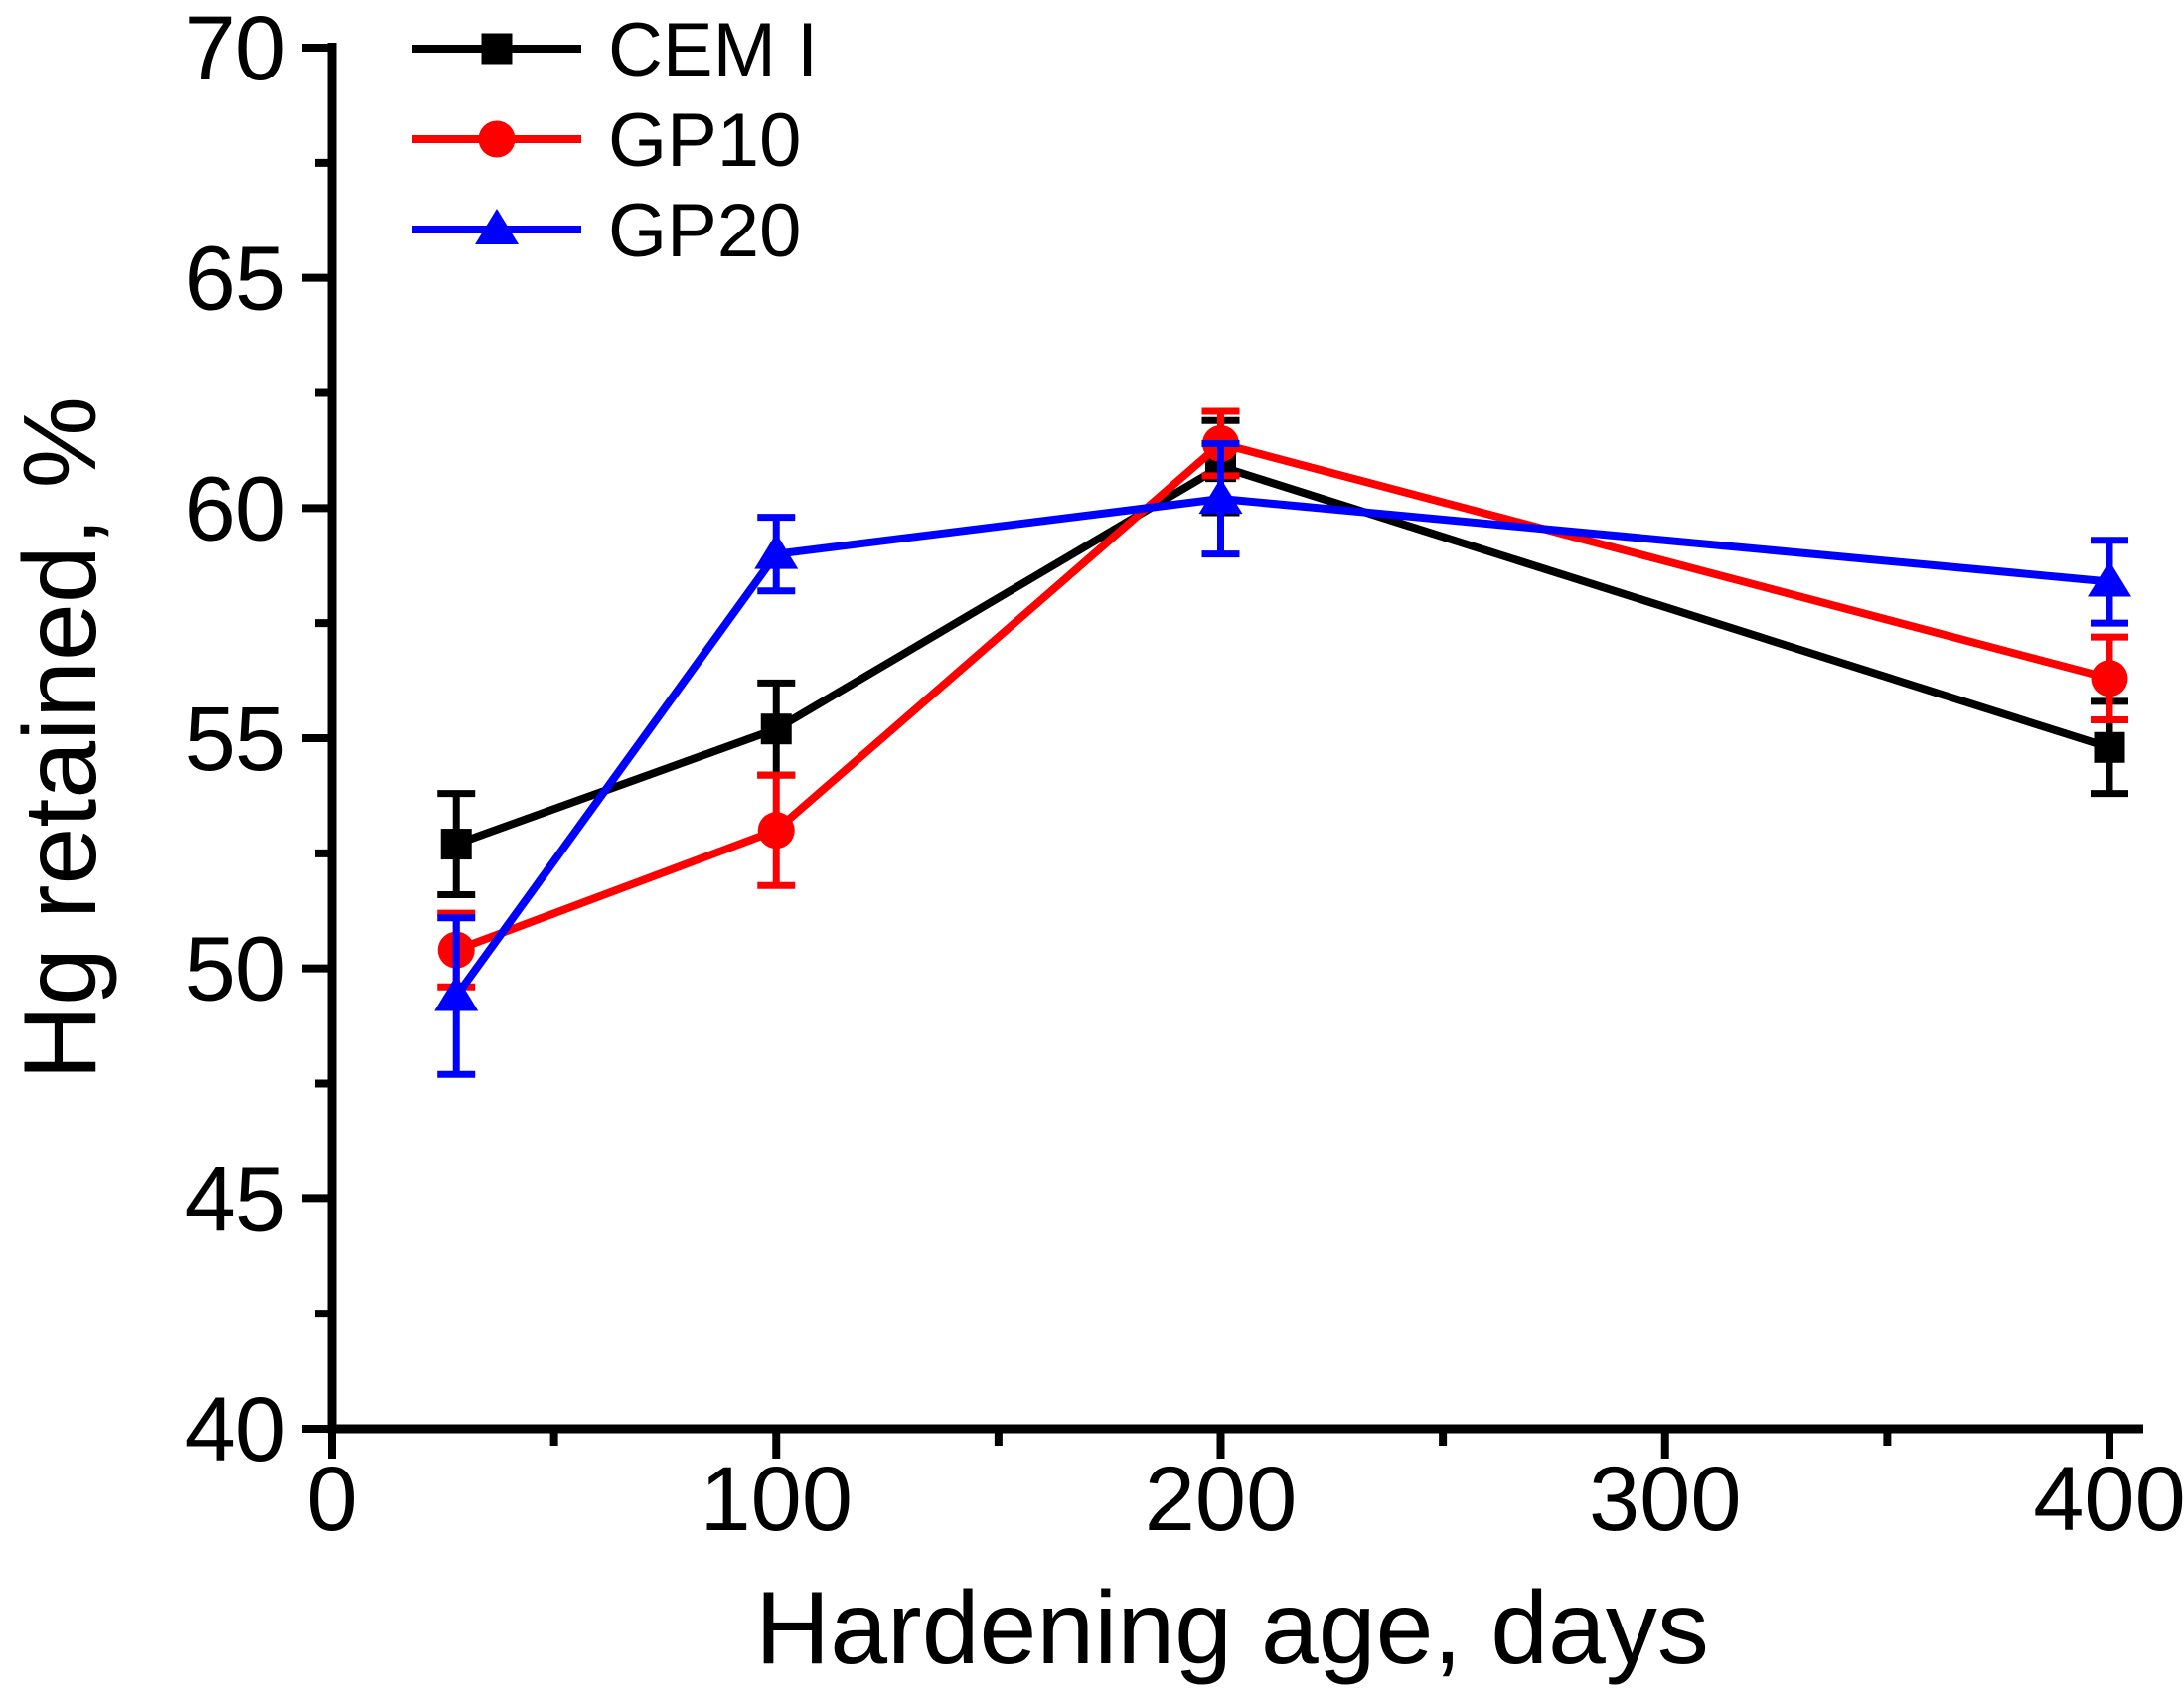 This screenshot has width=2184, height=1704. I want to click on x-tick-label: 300, so click(1665, 1499).